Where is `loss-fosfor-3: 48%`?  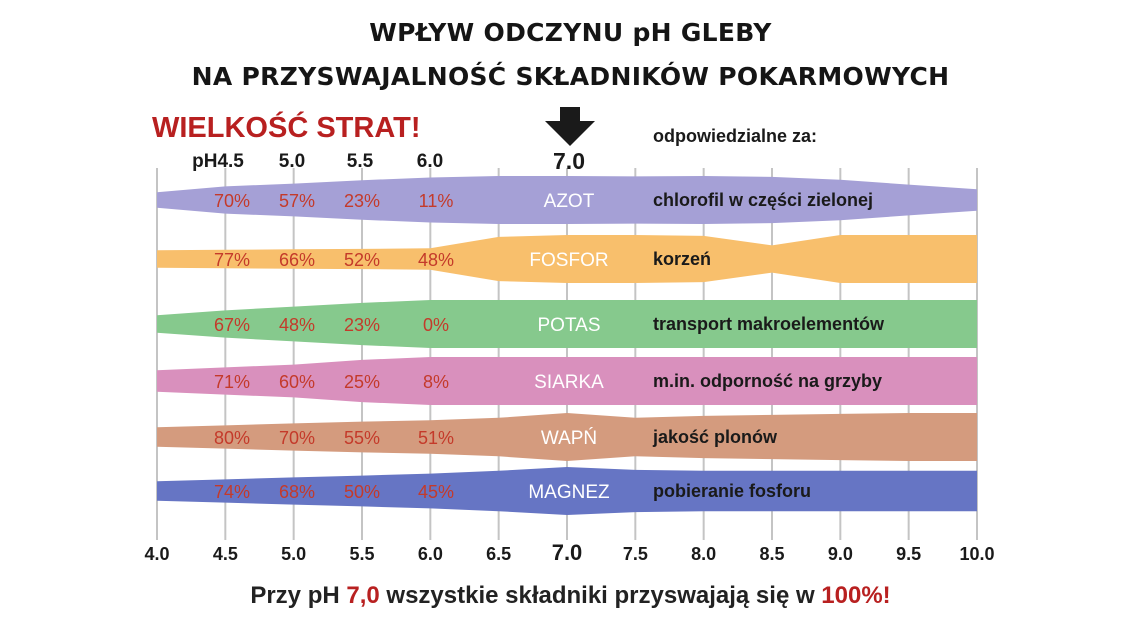
loss-fosfor-3: 48% is located at coordinates (436, 260).